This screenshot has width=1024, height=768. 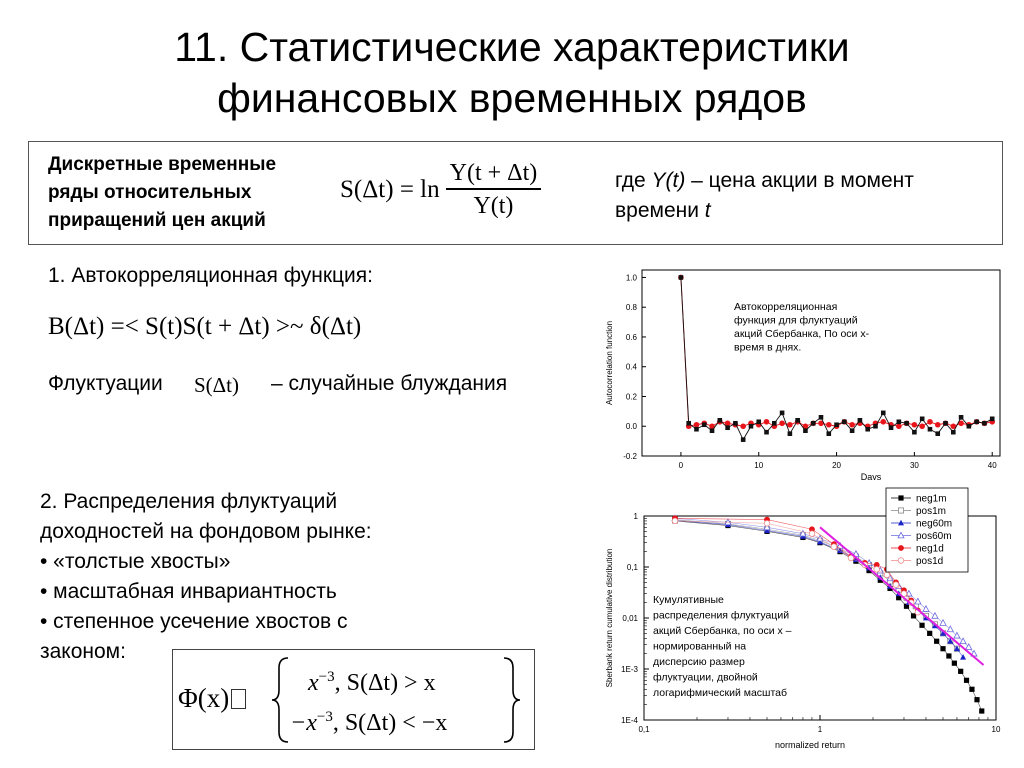 I want to click on bullet-power-truncation: • степенное усечение хвостов с, so click(x=194, y=621).